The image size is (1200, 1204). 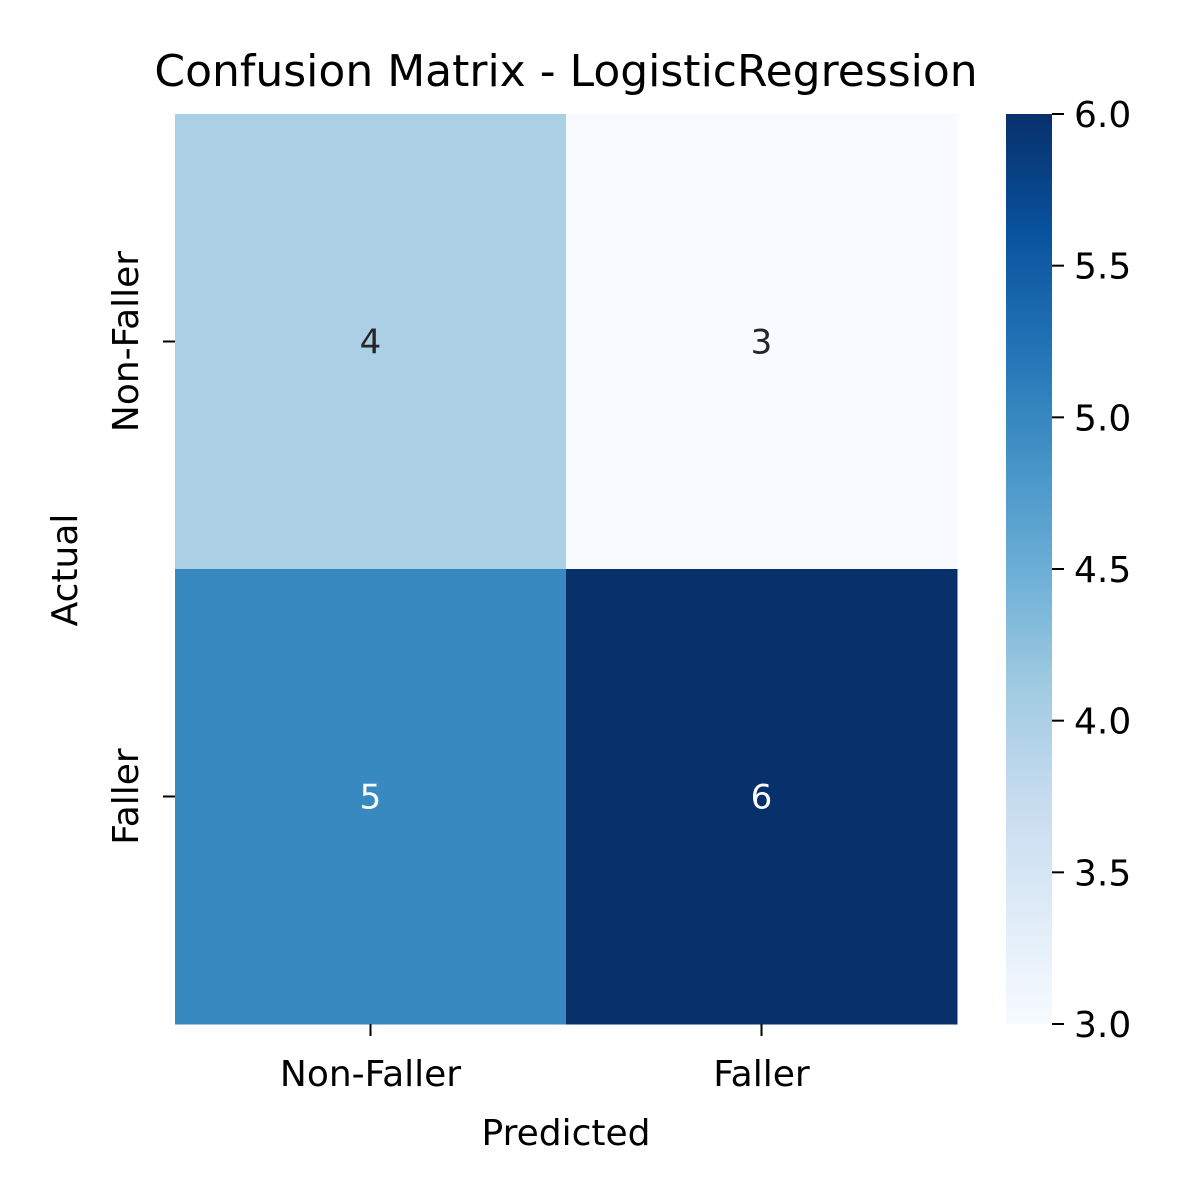 What do you see at coordinates (1102, 722) in the screenshot?
I see `colorbar-tick-label-3: 4.0` at bounding box center [1102, 722].